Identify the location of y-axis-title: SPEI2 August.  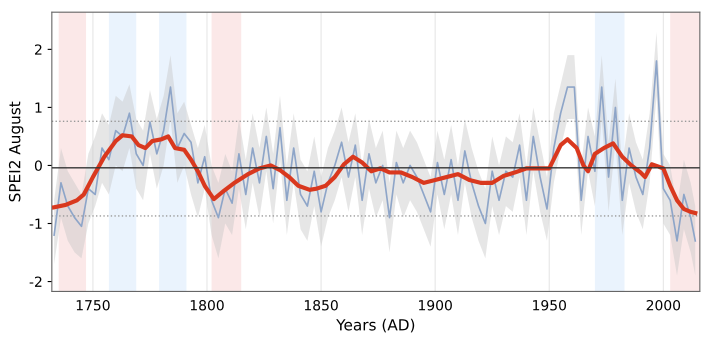
(16, 152).